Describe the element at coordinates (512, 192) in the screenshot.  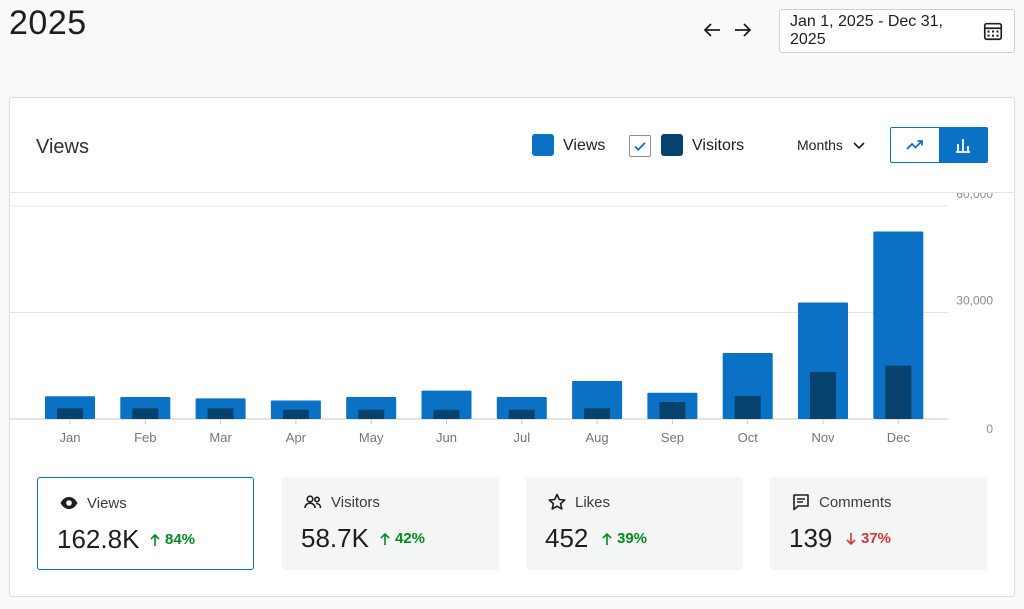
I see `card-divider` at that location.